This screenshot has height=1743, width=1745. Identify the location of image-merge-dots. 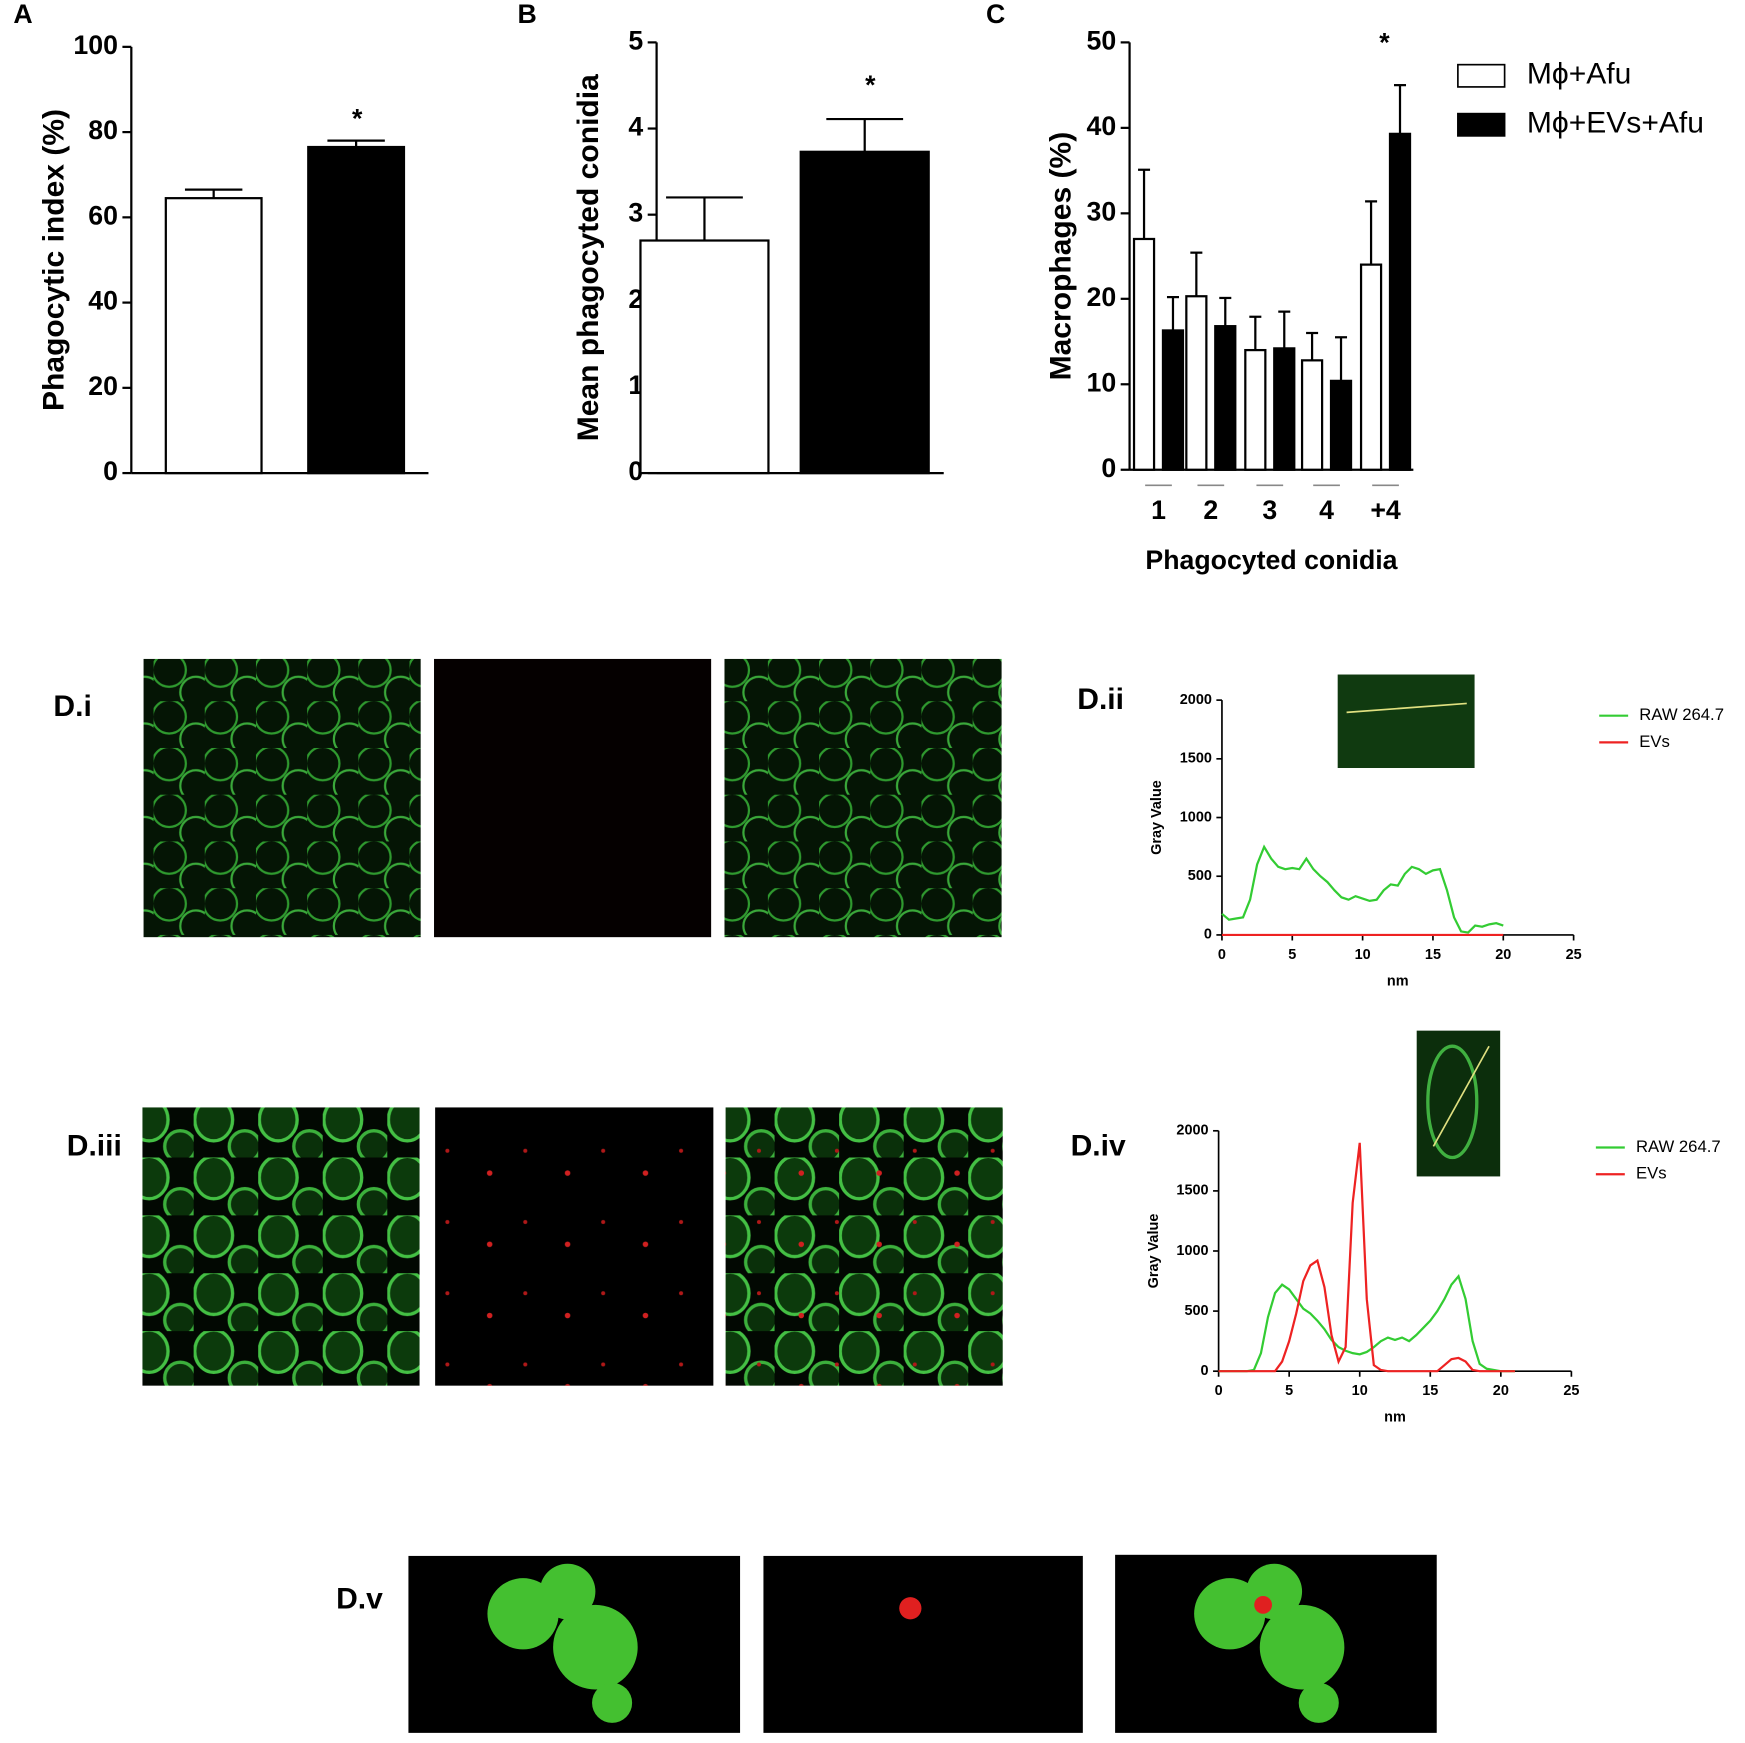
(864, 1246).